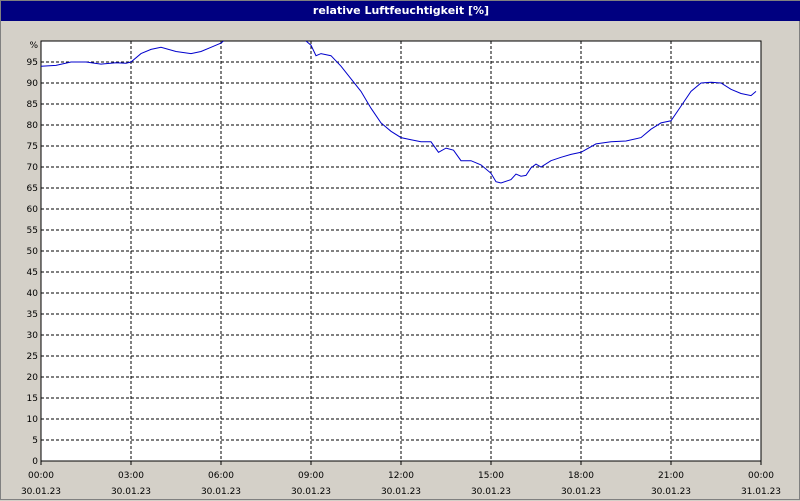 Image resolution: width=800 pixels, height=501 pixels. What do you see at coordinates (32, 147) in the screenshot?
I see `y-tick-label: 75` at bounding box center [32, 147].